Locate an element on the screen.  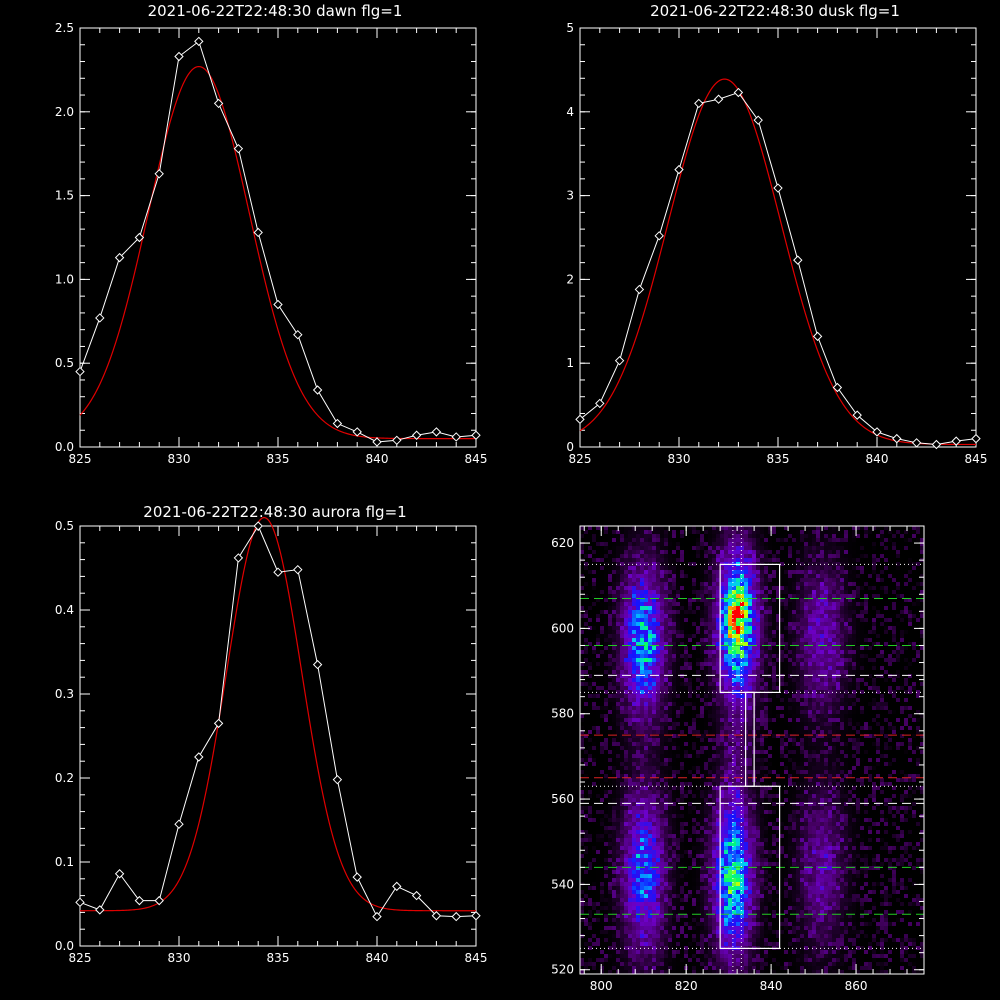
dusk-x-tick-label: 845 is located at coordinates (976, 459).